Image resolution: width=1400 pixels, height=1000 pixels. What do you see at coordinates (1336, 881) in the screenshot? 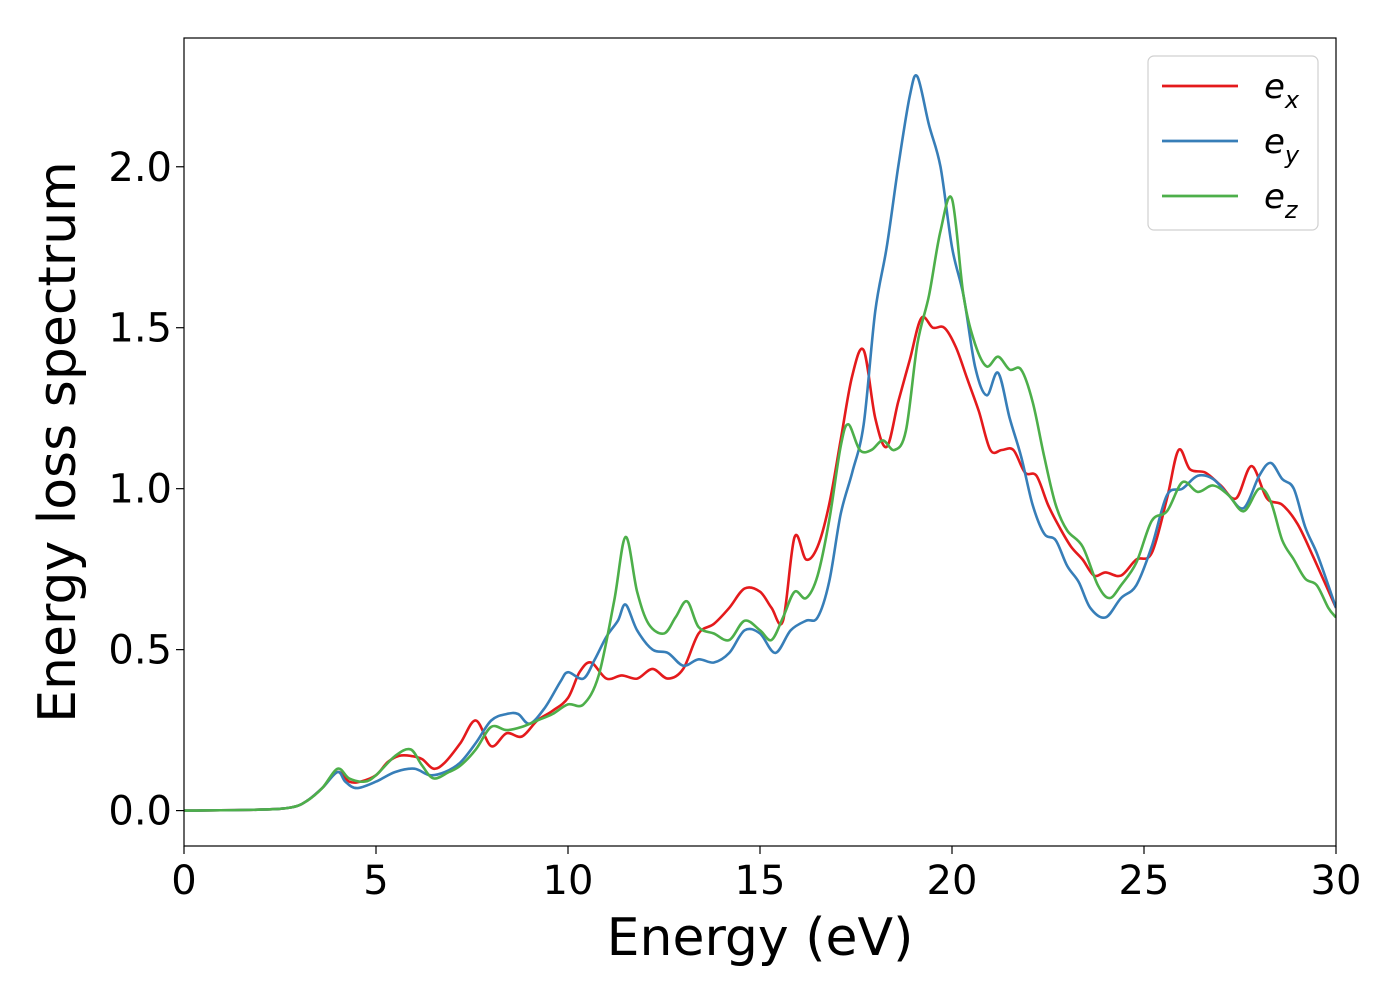
I see `x-tick-label: 30` at bounding box center [1336, 881].